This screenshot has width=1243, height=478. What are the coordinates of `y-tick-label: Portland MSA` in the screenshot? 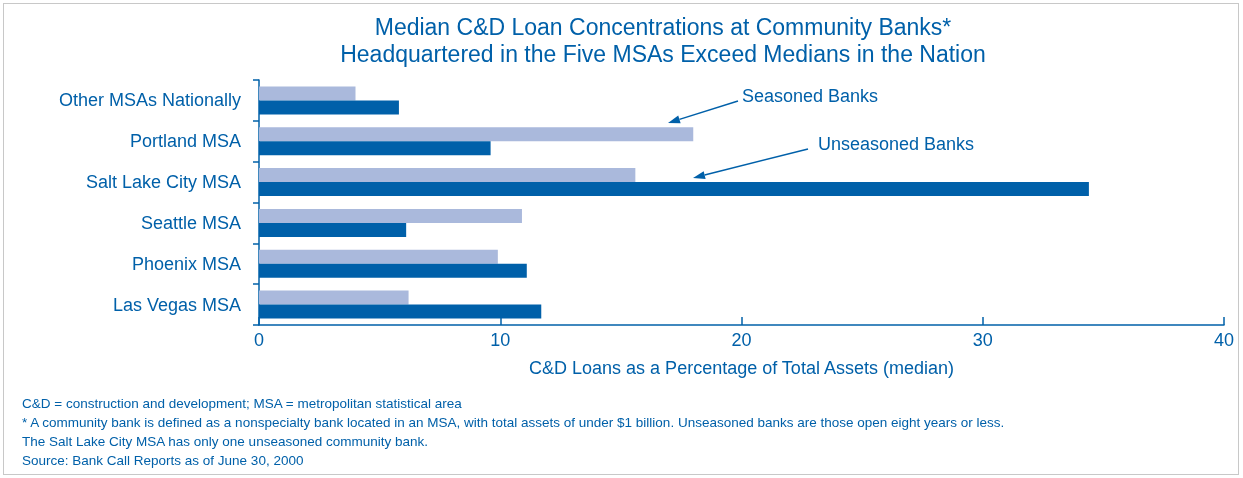 It's located at (185, 141).